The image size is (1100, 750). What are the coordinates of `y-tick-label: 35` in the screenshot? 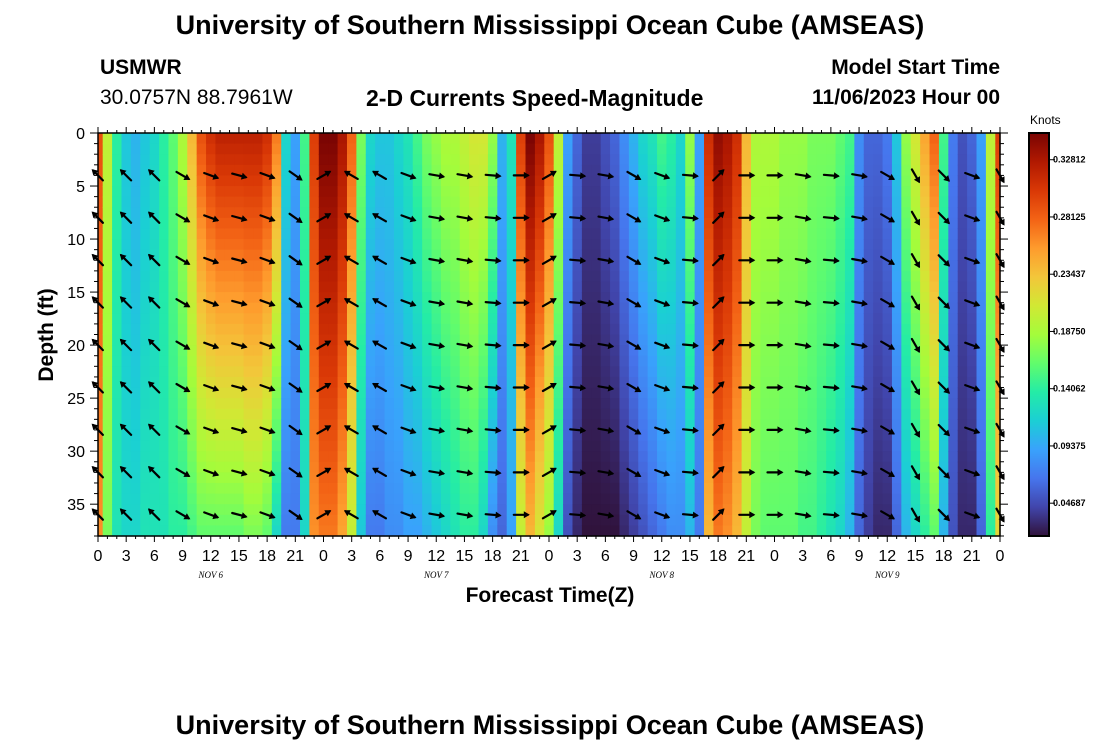 It's located at (76, 505).